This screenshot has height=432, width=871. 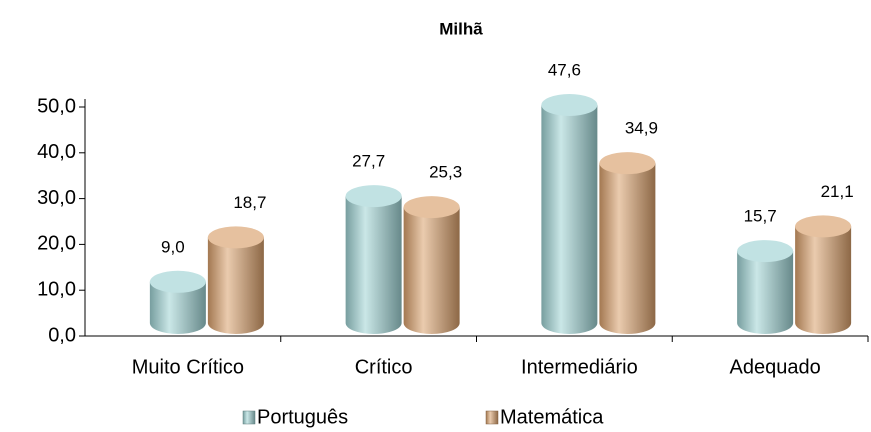 What do you see at coordinates (445, 172) in the screenshot?
I see `value-label: 25,3` at bounding box center [445, 172].